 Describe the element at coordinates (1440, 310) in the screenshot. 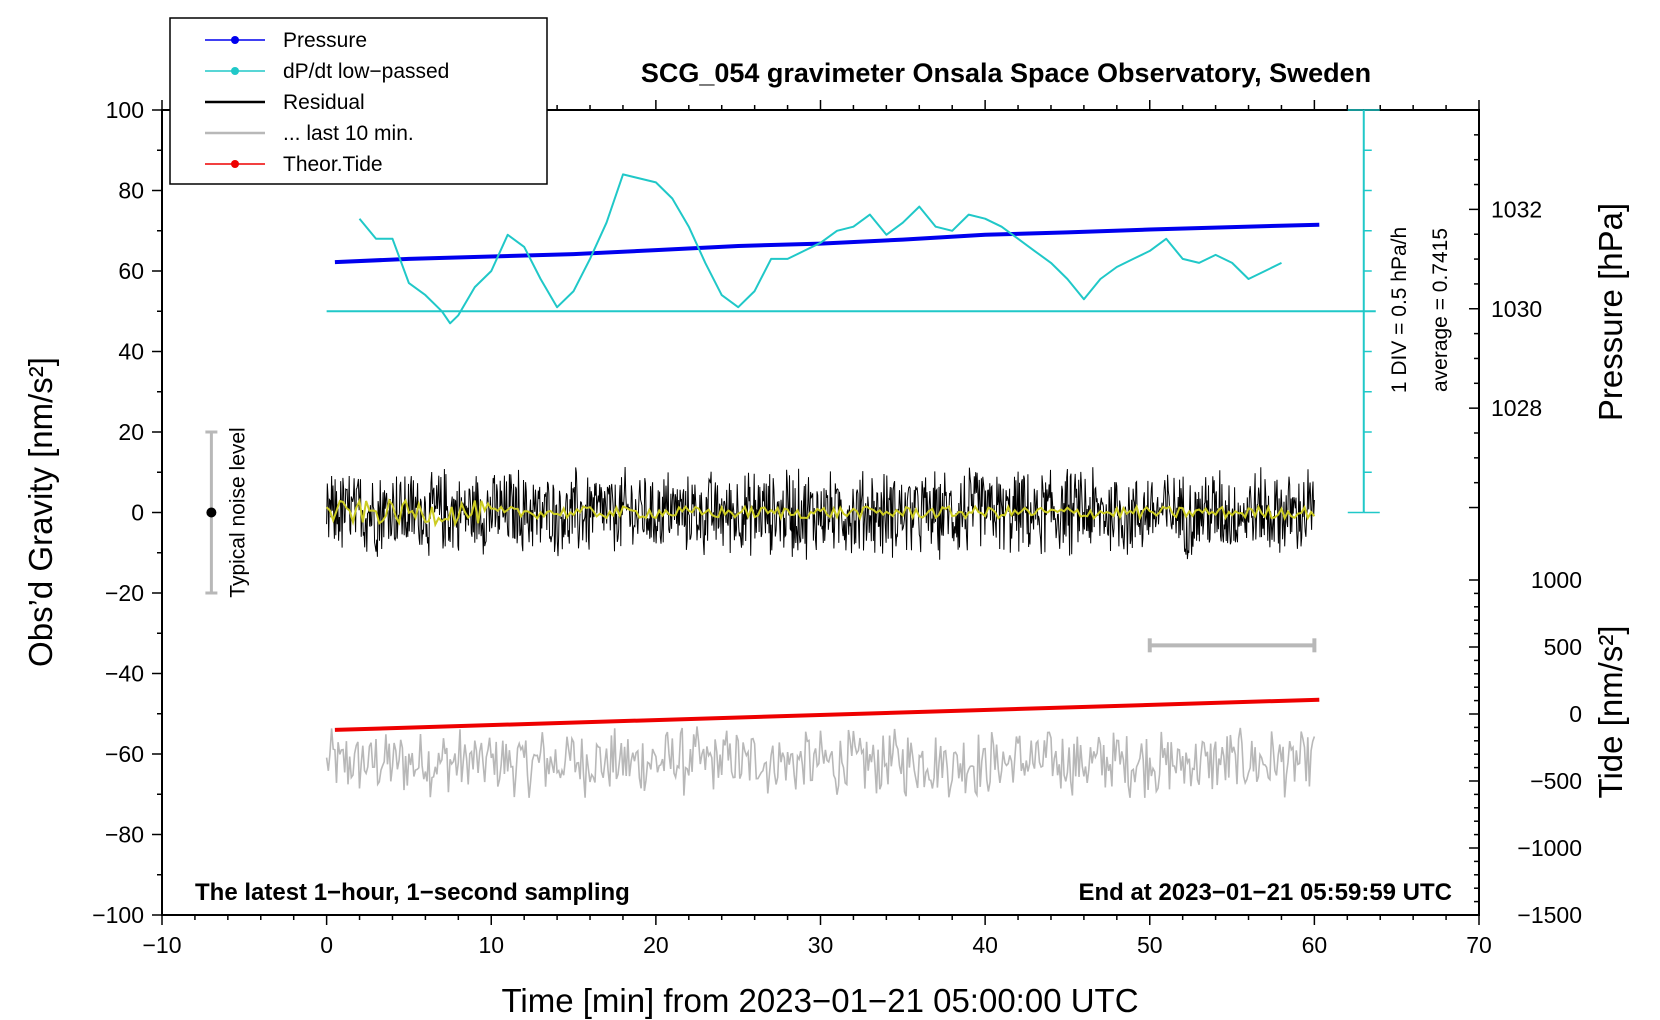

I see `dpdt-average-label: average = 0.7415` at that location.